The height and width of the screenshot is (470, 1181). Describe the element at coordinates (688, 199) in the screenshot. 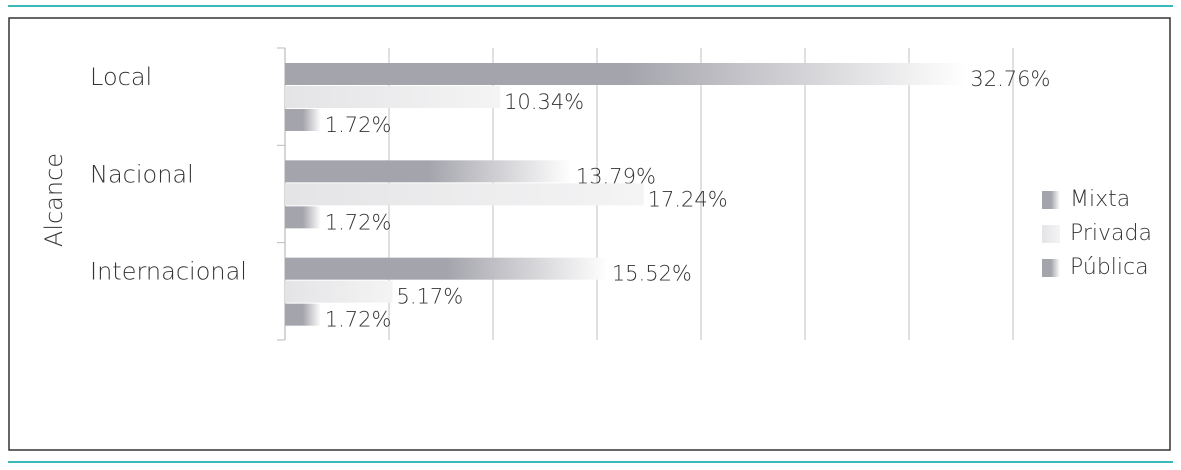

I see `value-label: 17.24%` at that location.